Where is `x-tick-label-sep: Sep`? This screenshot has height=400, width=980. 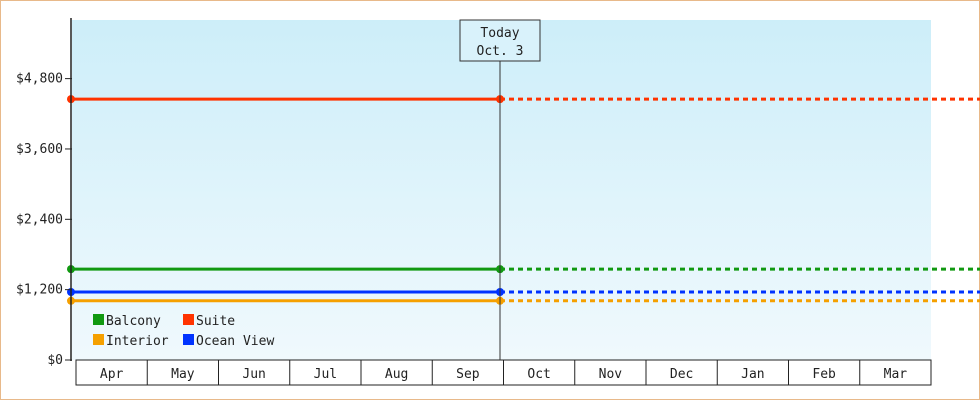 x-tick-label-sep: Sep is located at coordinates (468, 374).